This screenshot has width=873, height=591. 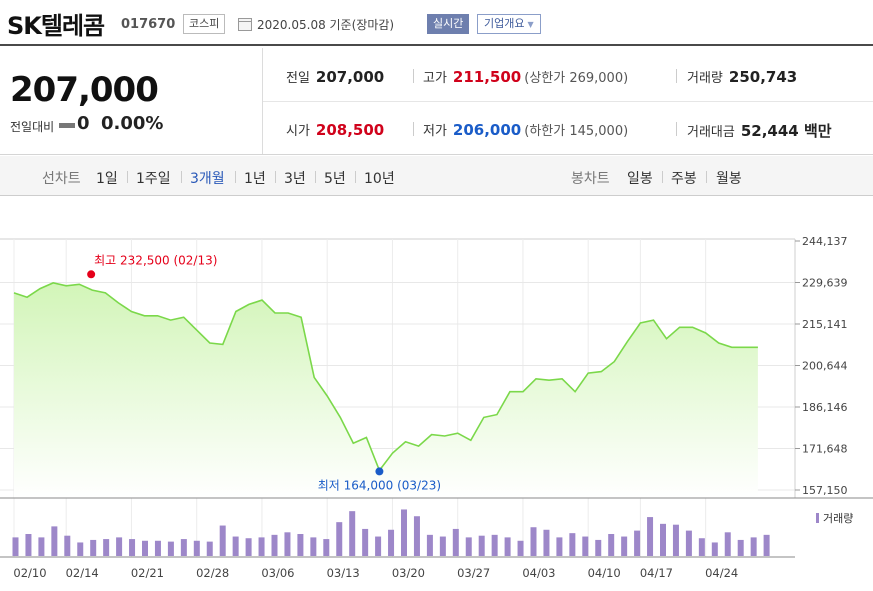 What do you see at coordinates (298, 131) in the screenshot?
I see `stat-label: 시가` at bounding box center [298, 131].